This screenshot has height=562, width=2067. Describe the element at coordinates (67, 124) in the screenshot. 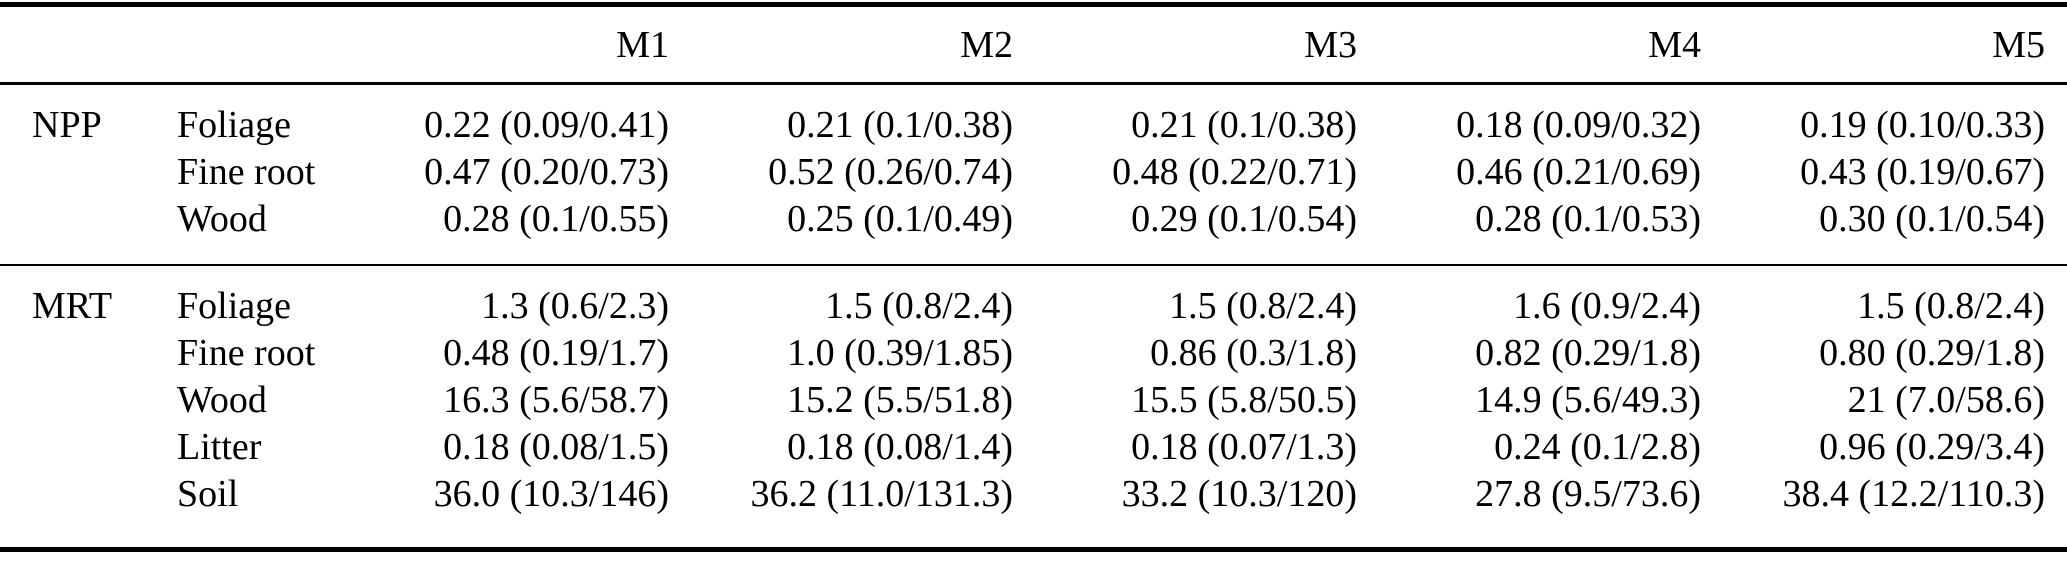

I see `group-label-npp: NPP` at that location.